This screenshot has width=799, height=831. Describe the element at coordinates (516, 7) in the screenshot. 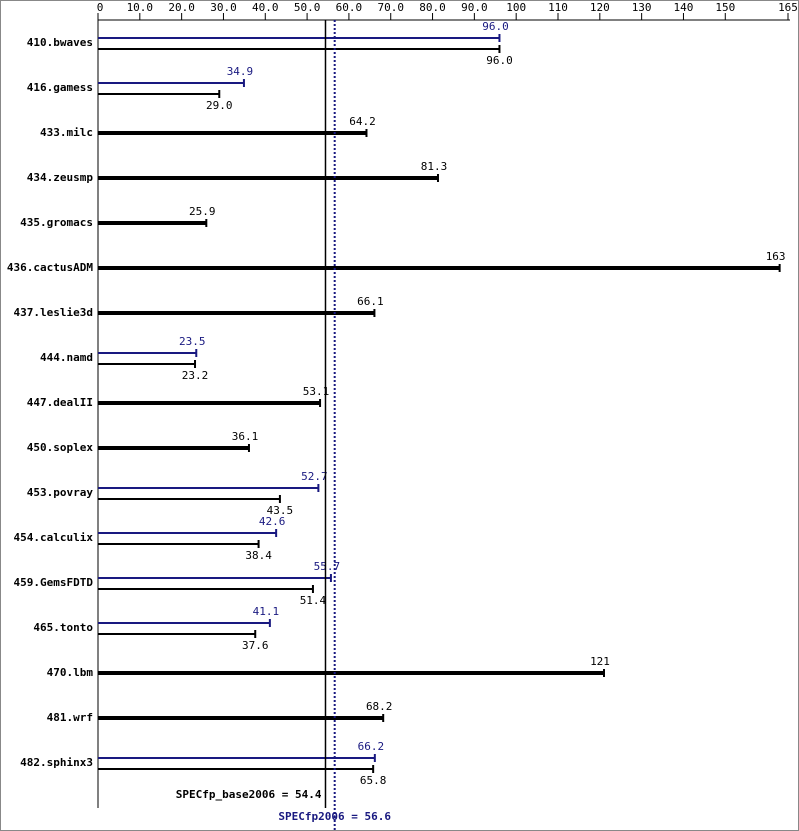

I see `x-tick-label: 100` at that location.